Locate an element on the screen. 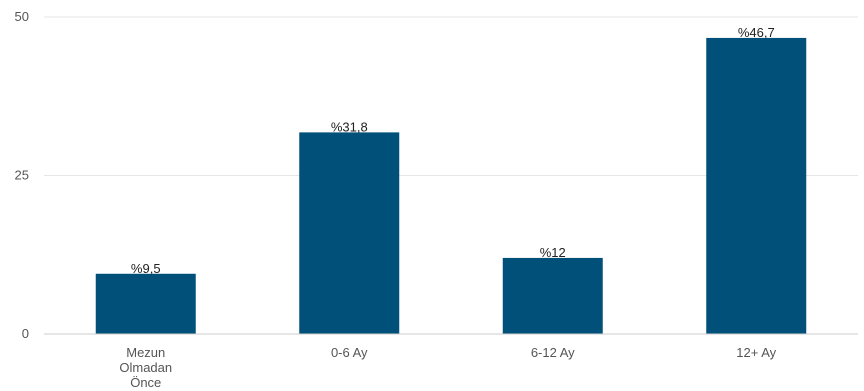 Image resolution: width=864 pixels, height=391 pixels. y-tick-label: 50 is located at coordinates (22, 16).